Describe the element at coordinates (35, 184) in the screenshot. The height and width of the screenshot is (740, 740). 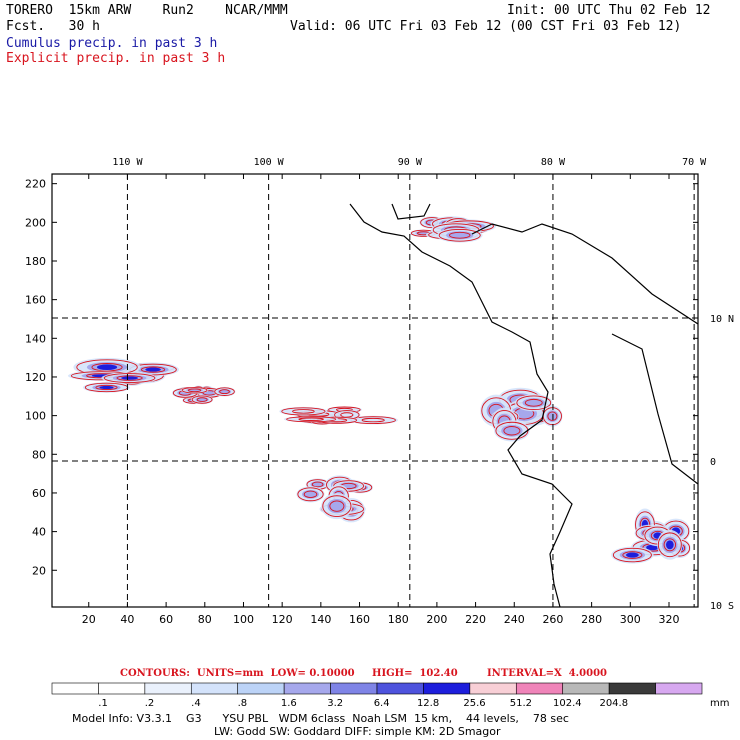
I see `y-tick-label: 220` at that location.